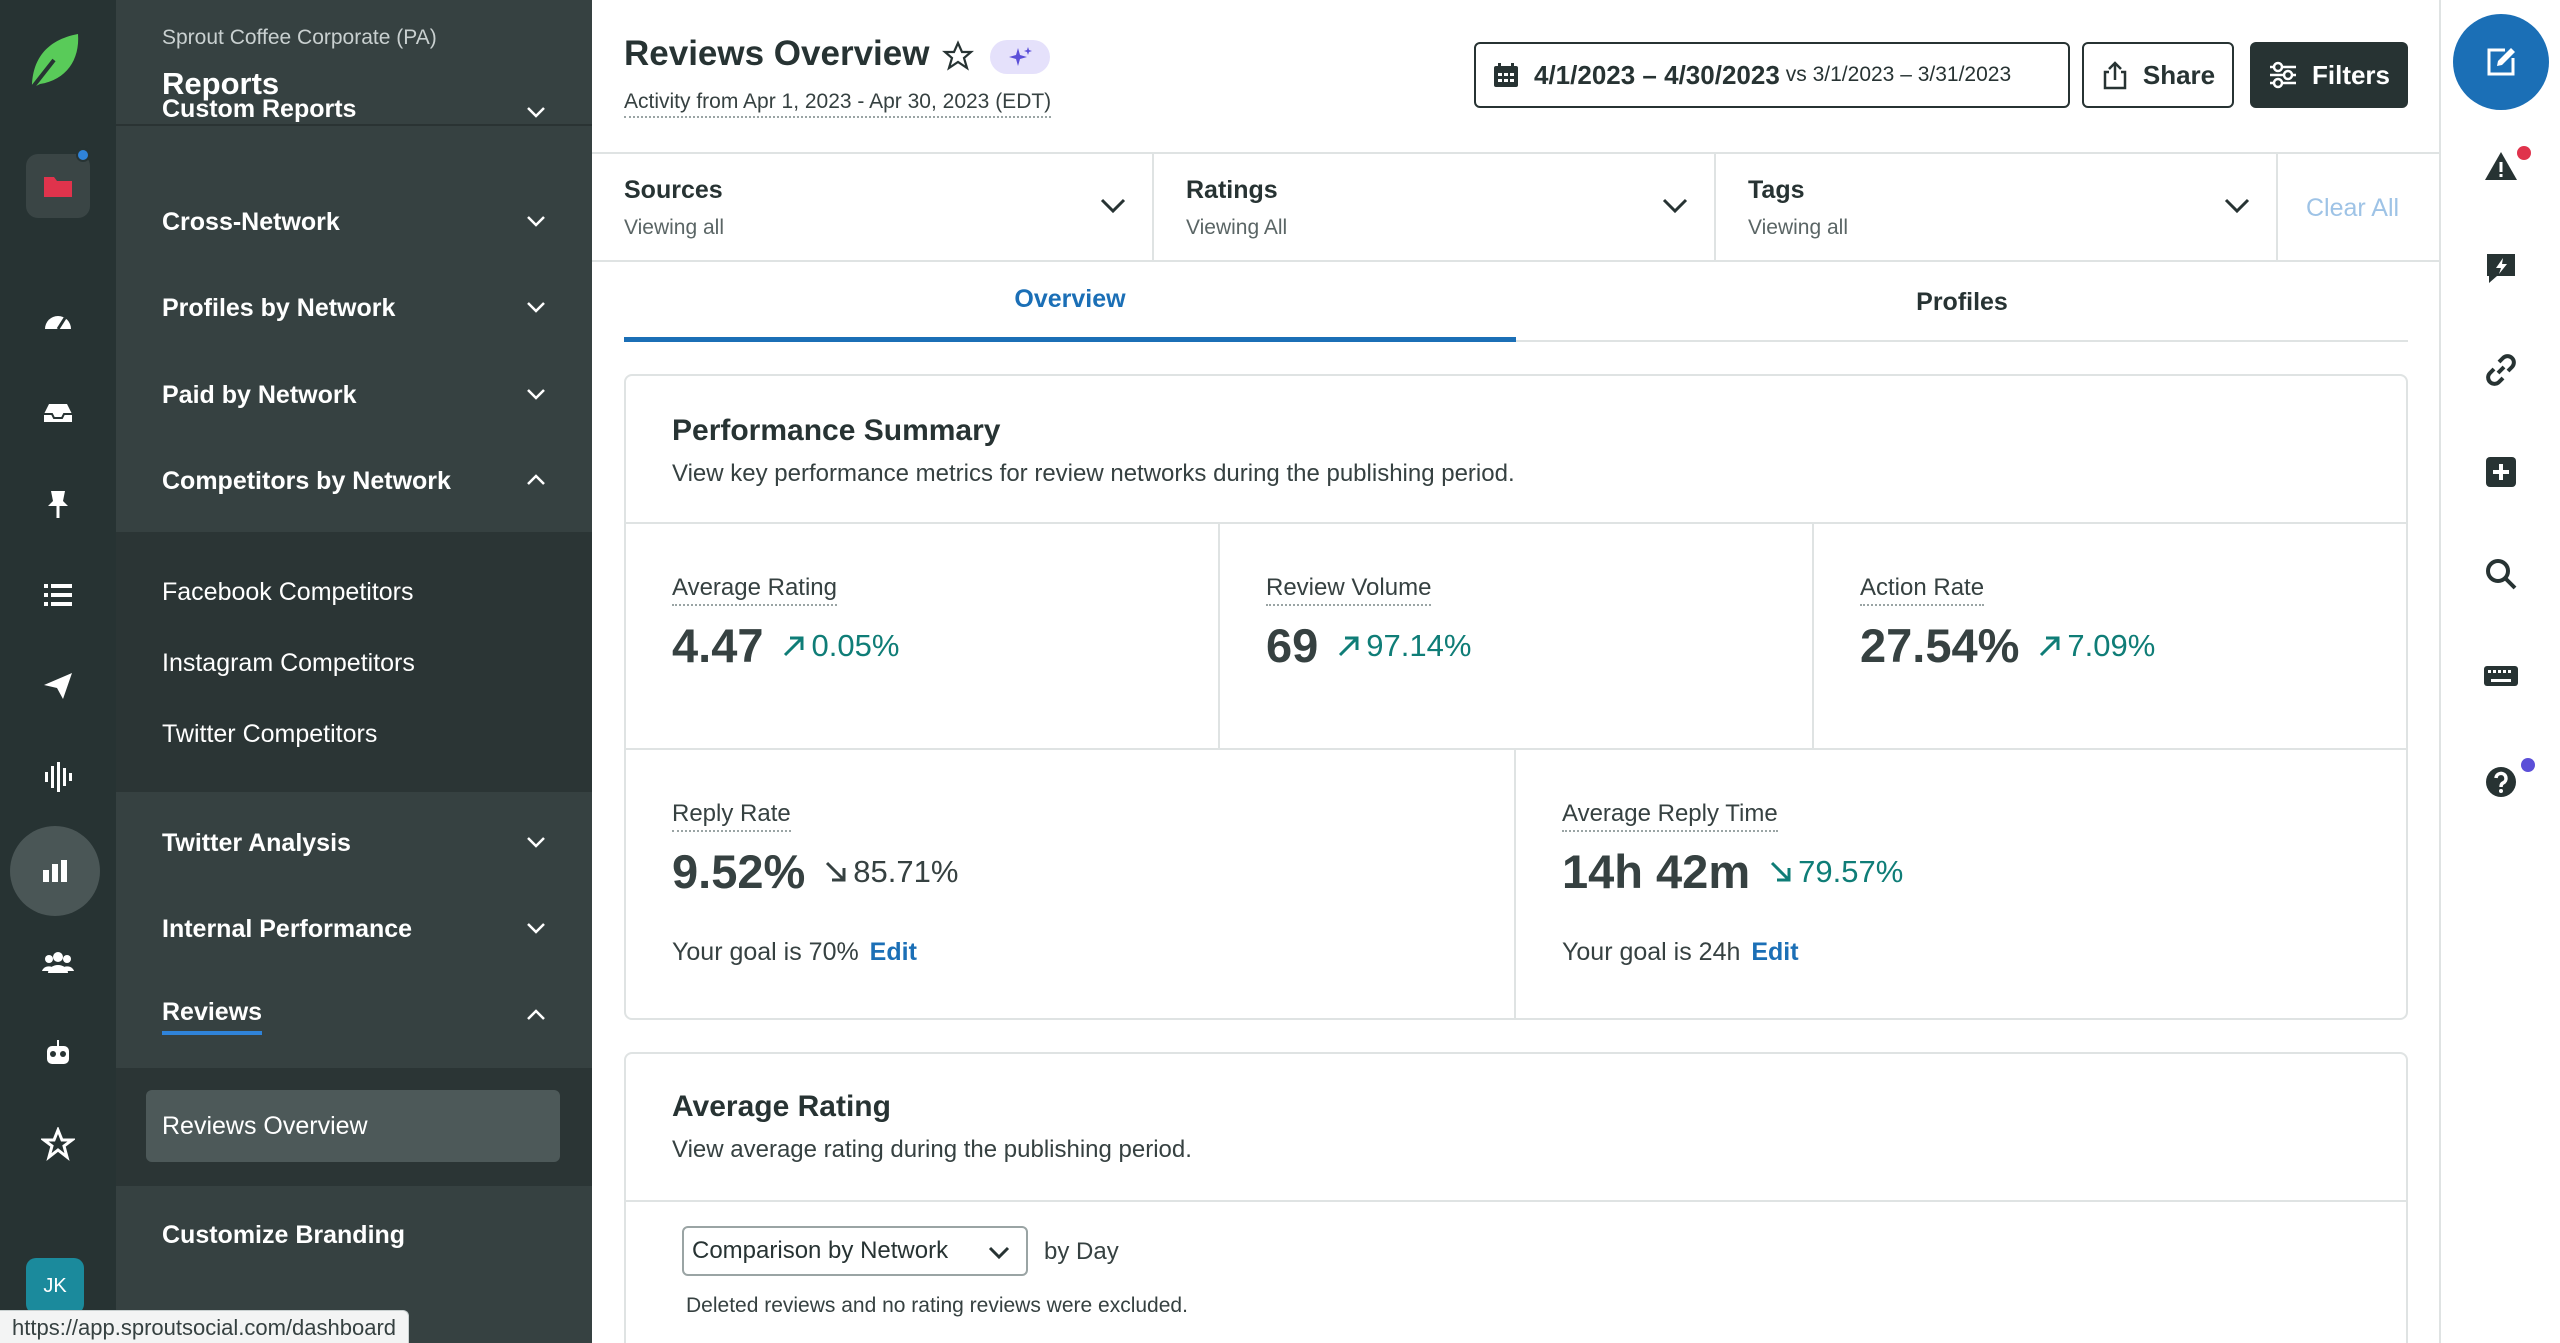 The height and width of the screenshot is (1343, 2560). Describe the element at coordinates (1506, 75) in the screenshot. I see `calendar-icon` at that location.